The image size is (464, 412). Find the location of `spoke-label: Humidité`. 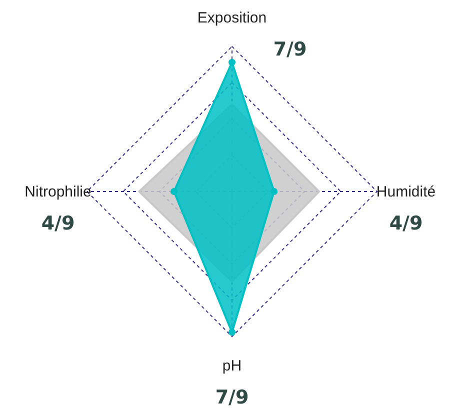

spoke-label: Humidité is located at coordinates (406, 191).